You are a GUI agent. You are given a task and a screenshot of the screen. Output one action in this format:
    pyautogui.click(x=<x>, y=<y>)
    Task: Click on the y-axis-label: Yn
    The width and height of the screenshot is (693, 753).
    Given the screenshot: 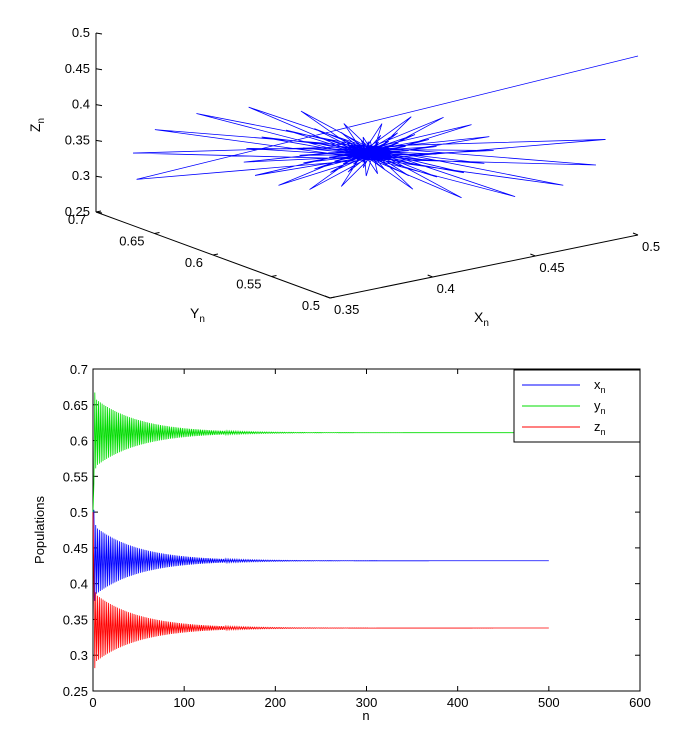 What is the action you would take?
    pyautogui.click(x=197, y=315)
    